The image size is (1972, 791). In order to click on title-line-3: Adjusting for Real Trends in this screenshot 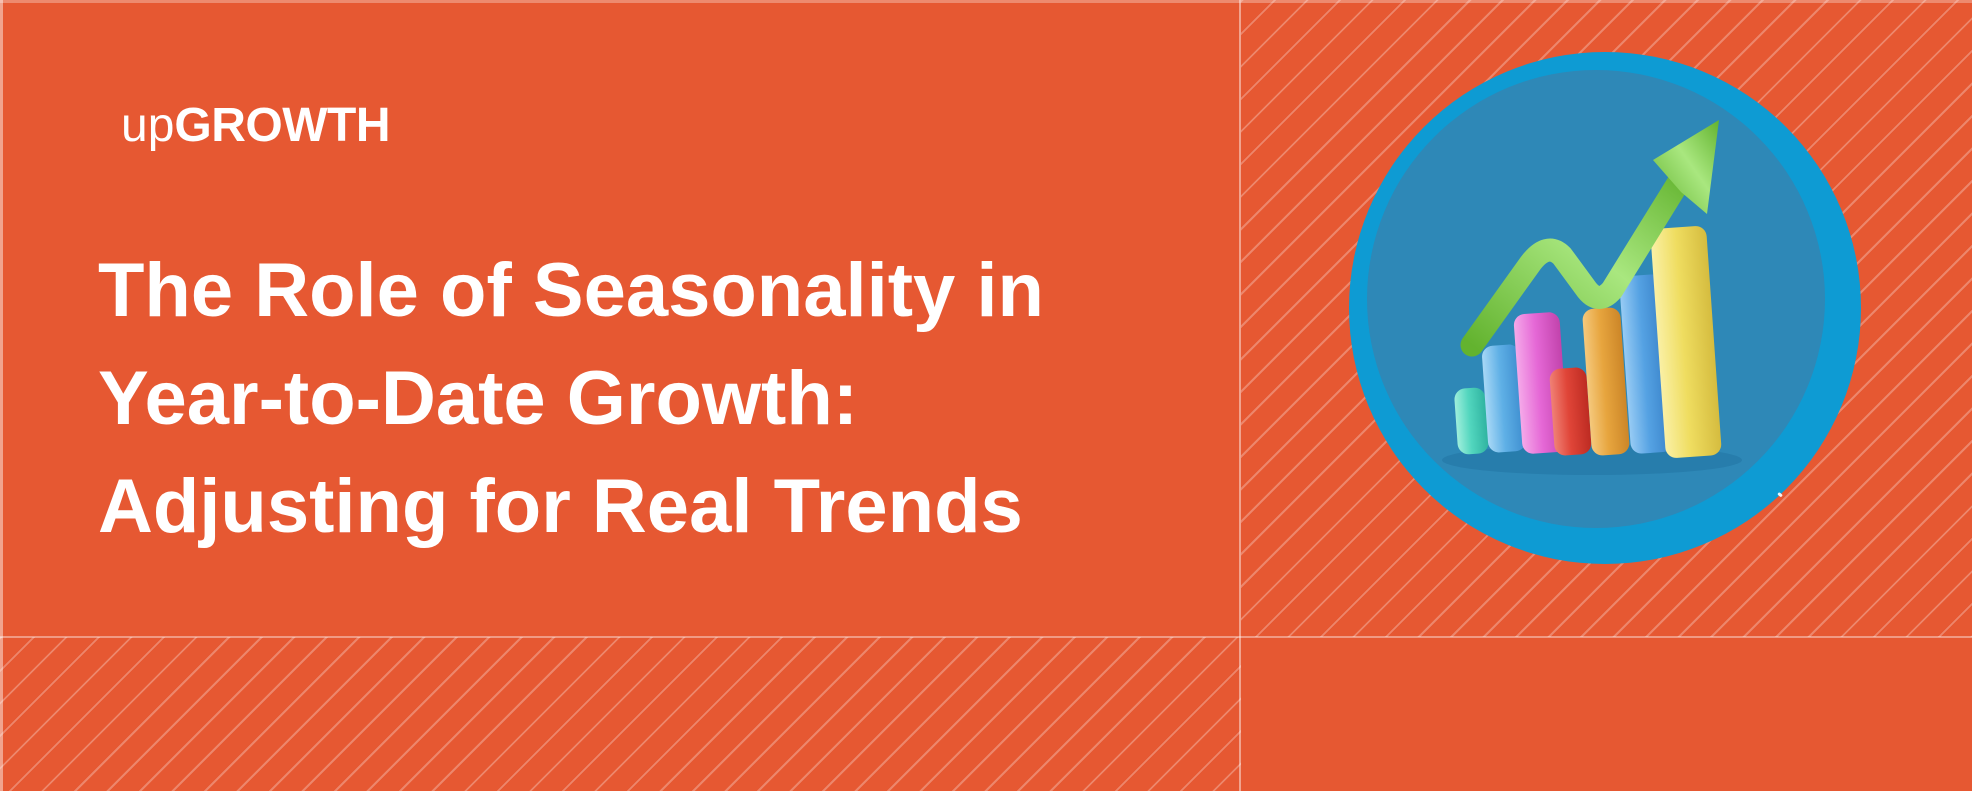, I will do `click(560, 506)`.